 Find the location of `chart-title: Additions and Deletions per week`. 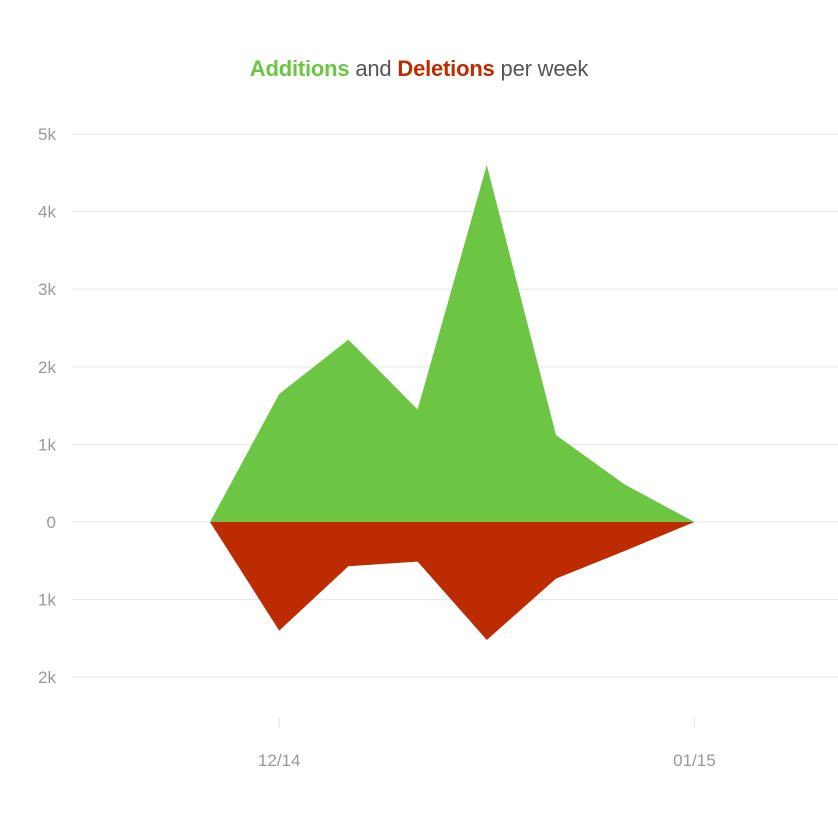

chart-title: Additions and Deletions per week is located at coordinates (419, 69).